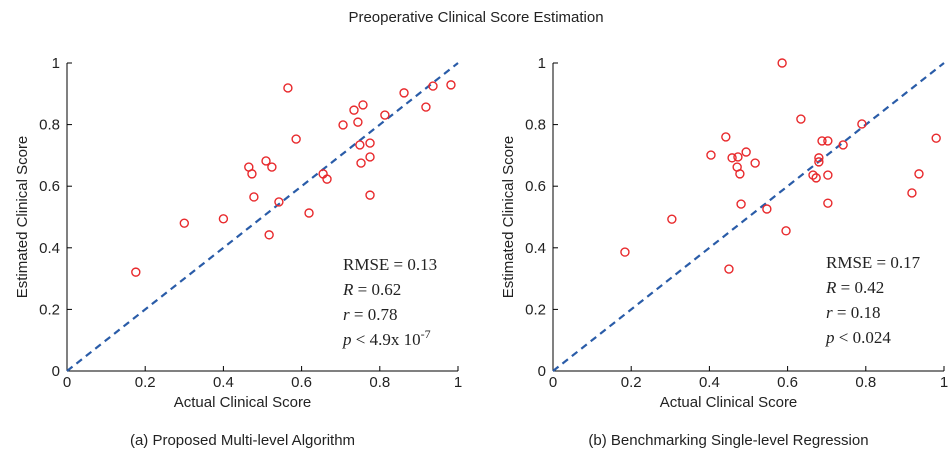 This screenshot has width=952, height=459. Describe the element at coordinates (475, 17) in the screenshot. I see `figure-title: Preoperative Clinical Score Estimation` at that location.